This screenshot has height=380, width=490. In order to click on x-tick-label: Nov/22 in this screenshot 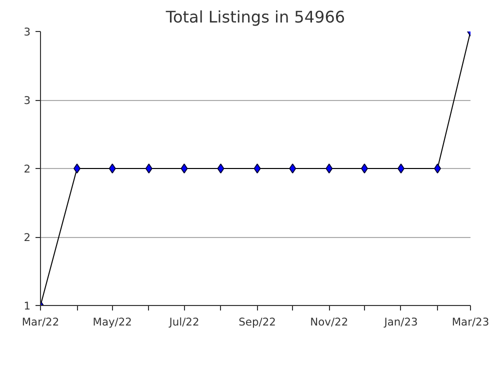, I will do `click(329, 322)`.